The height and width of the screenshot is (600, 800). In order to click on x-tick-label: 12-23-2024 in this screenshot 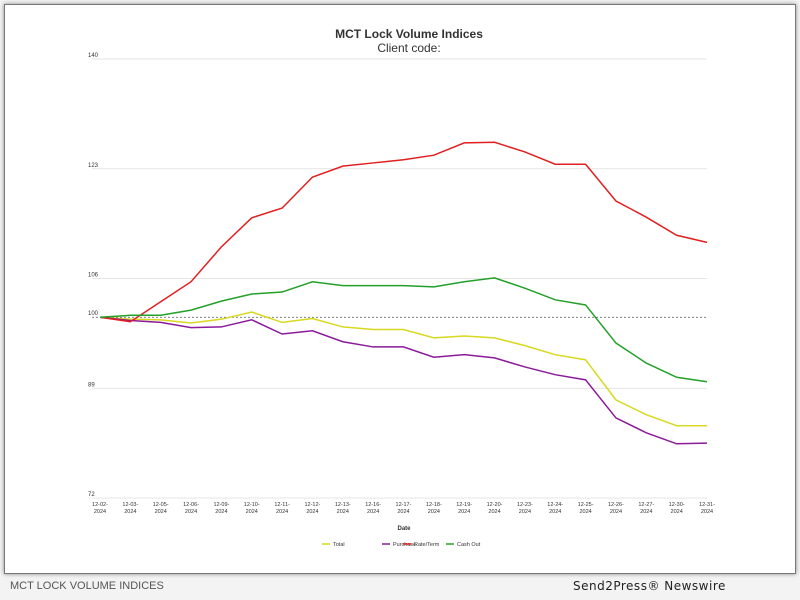, I will do `click(525, 508)`.